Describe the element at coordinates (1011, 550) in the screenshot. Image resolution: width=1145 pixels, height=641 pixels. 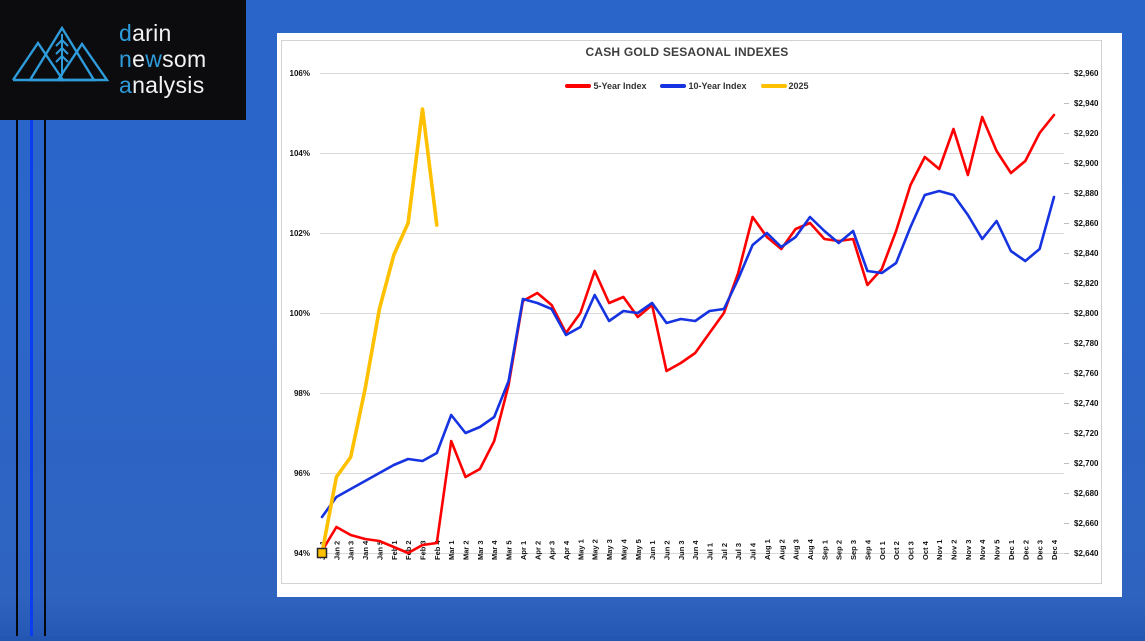
I see `x-axis-tick: Dec 1` at that location.